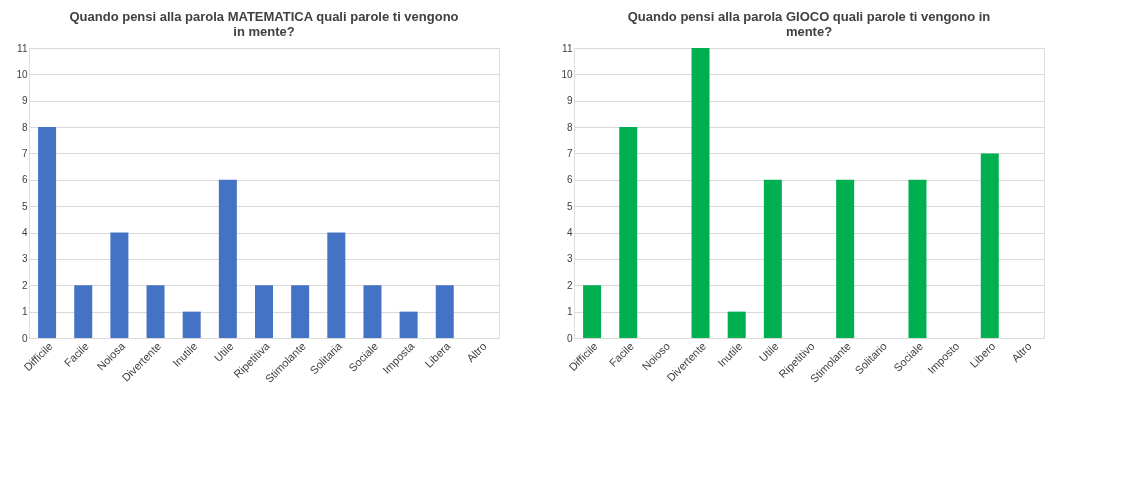 This screenshot has height=490, width=1132. What do you see at coordinates (264, 24) in the screenshot?
I see `chart-title: Quando pensi alla parola MATEMATICA quali parole ti vengono in mente?` at bounding box center [264, 24].